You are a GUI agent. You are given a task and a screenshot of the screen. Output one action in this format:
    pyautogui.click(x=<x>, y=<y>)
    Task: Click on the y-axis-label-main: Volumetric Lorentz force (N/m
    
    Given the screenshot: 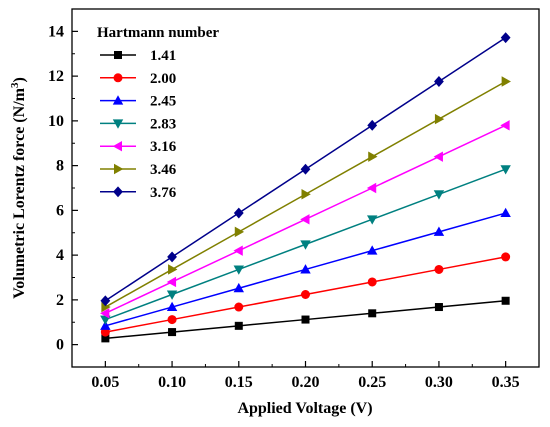 What is the action you would take?
    pyautogui.click(x=19, y=192)
    